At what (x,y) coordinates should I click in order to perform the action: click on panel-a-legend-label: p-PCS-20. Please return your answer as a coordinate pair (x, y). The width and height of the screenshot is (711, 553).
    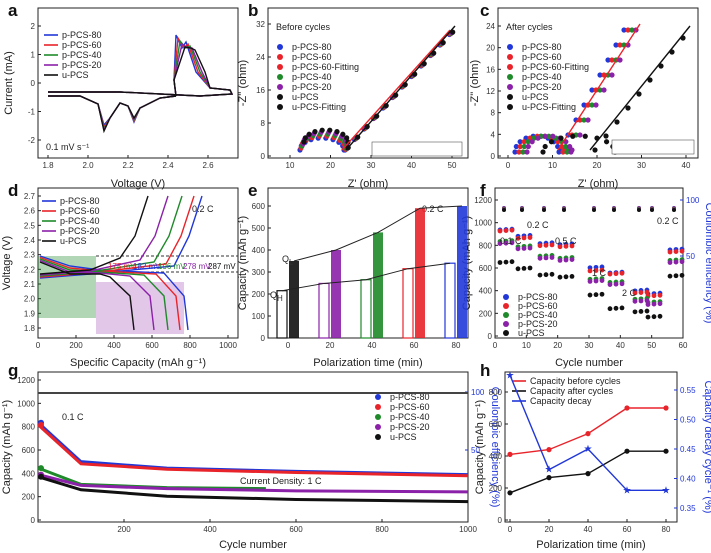
    Looking at the image, I should click on (82, 65).